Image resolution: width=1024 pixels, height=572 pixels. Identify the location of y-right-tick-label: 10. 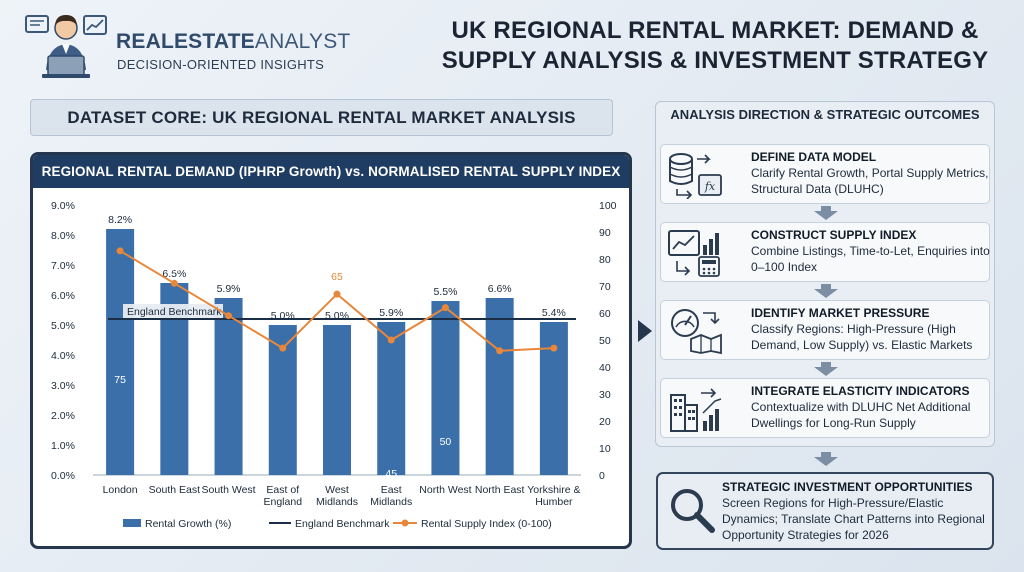
(605, 449).